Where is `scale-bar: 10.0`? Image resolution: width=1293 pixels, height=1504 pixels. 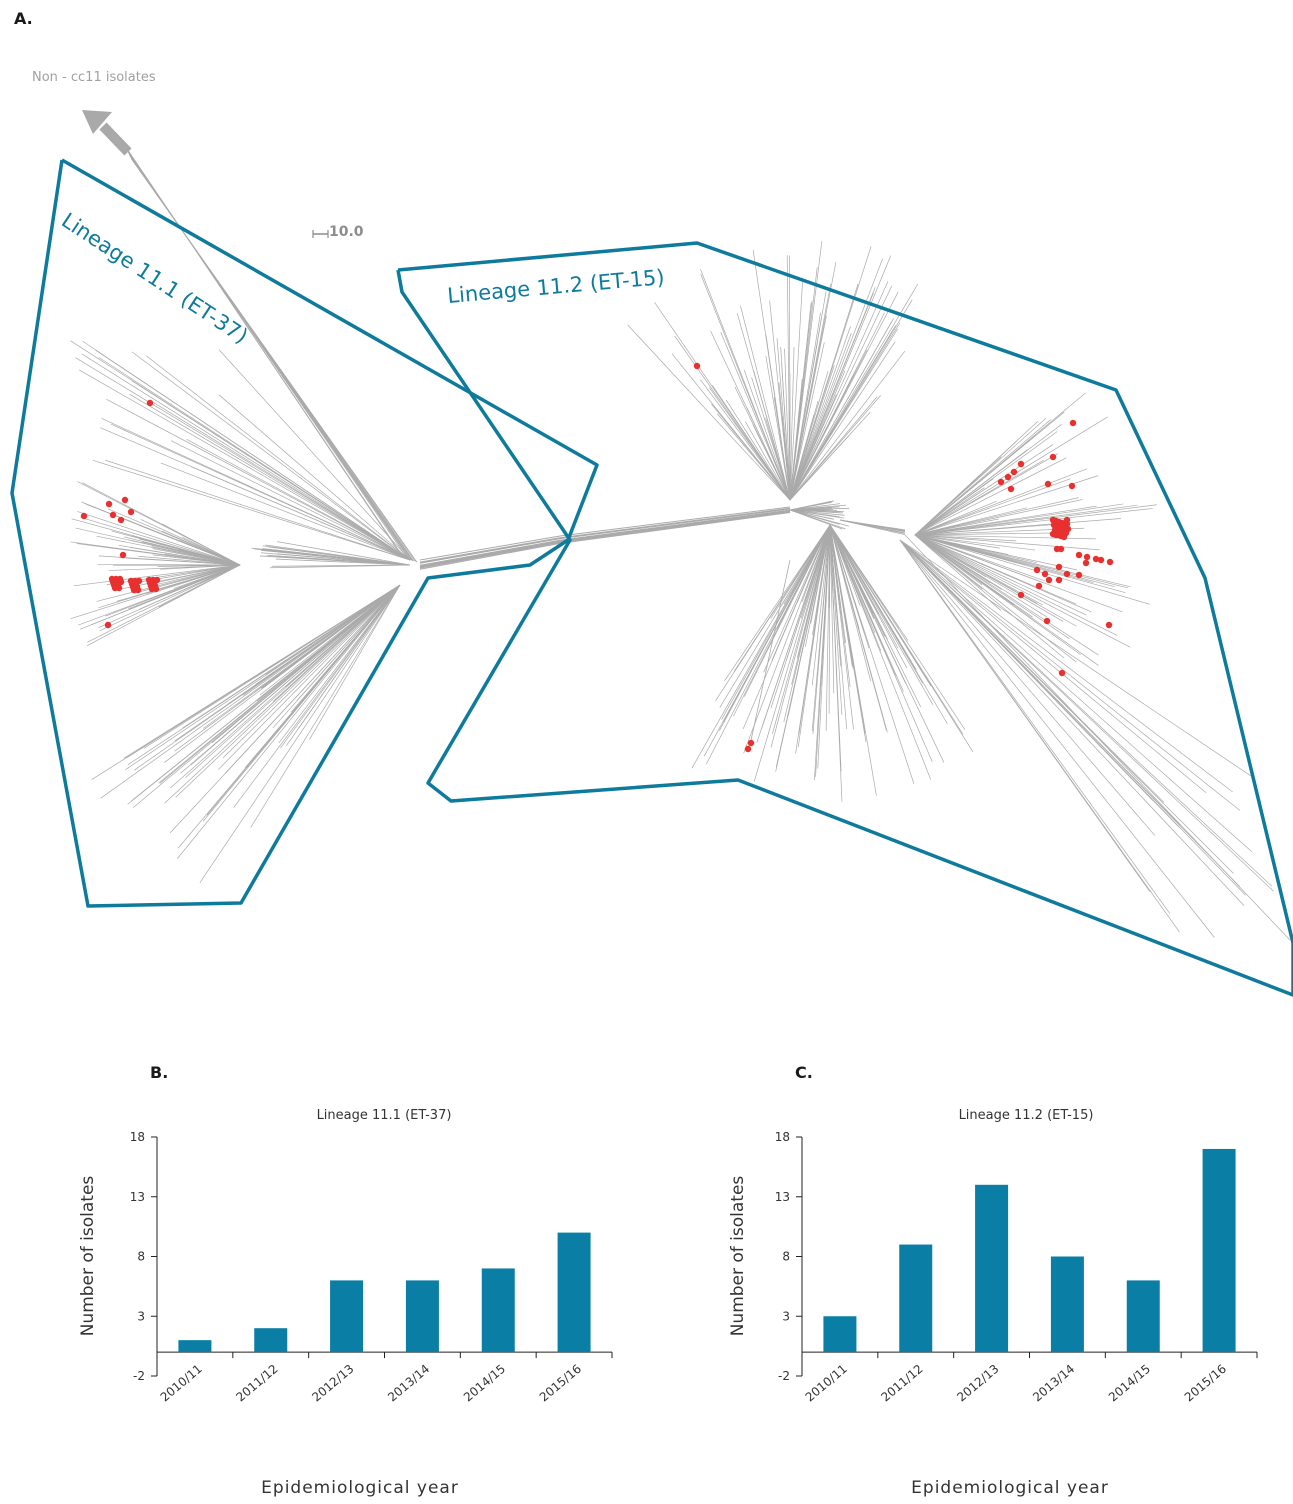
scale-bar: 10.0 is located at coordinates (338, 232).